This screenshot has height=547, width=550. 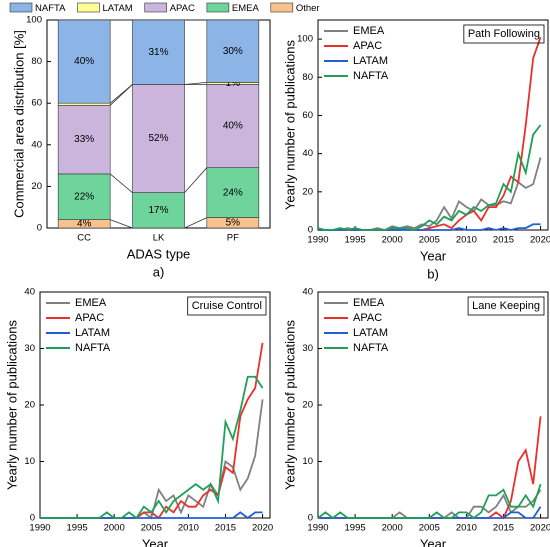 I want to click on legend-label: Other, so click(x=308, y=8).